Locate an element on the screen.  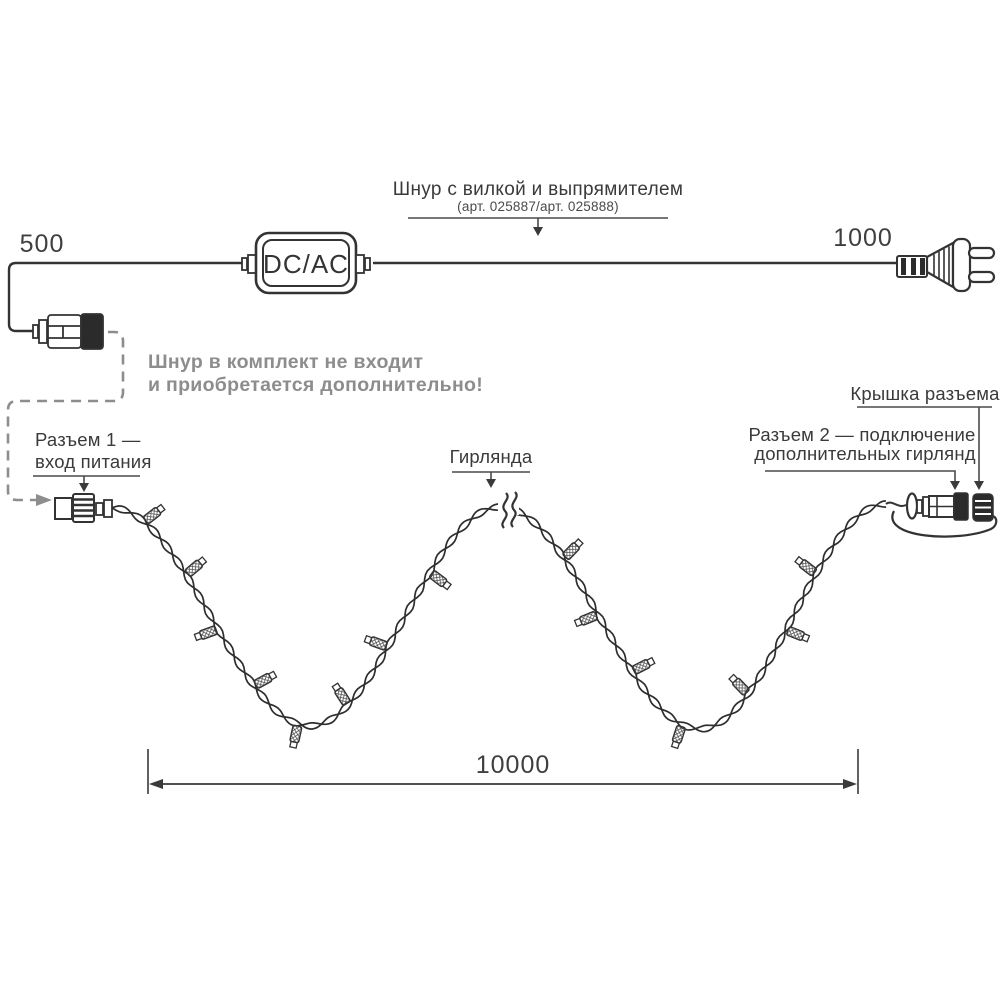
cap-icon is located at coordinates (983, 507).